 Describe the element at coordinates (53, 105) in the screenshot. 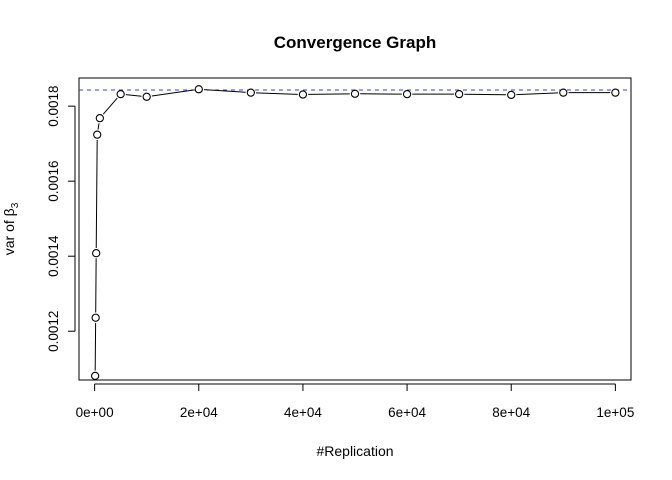

I see `y-tick-label: 0.0018` at that location.